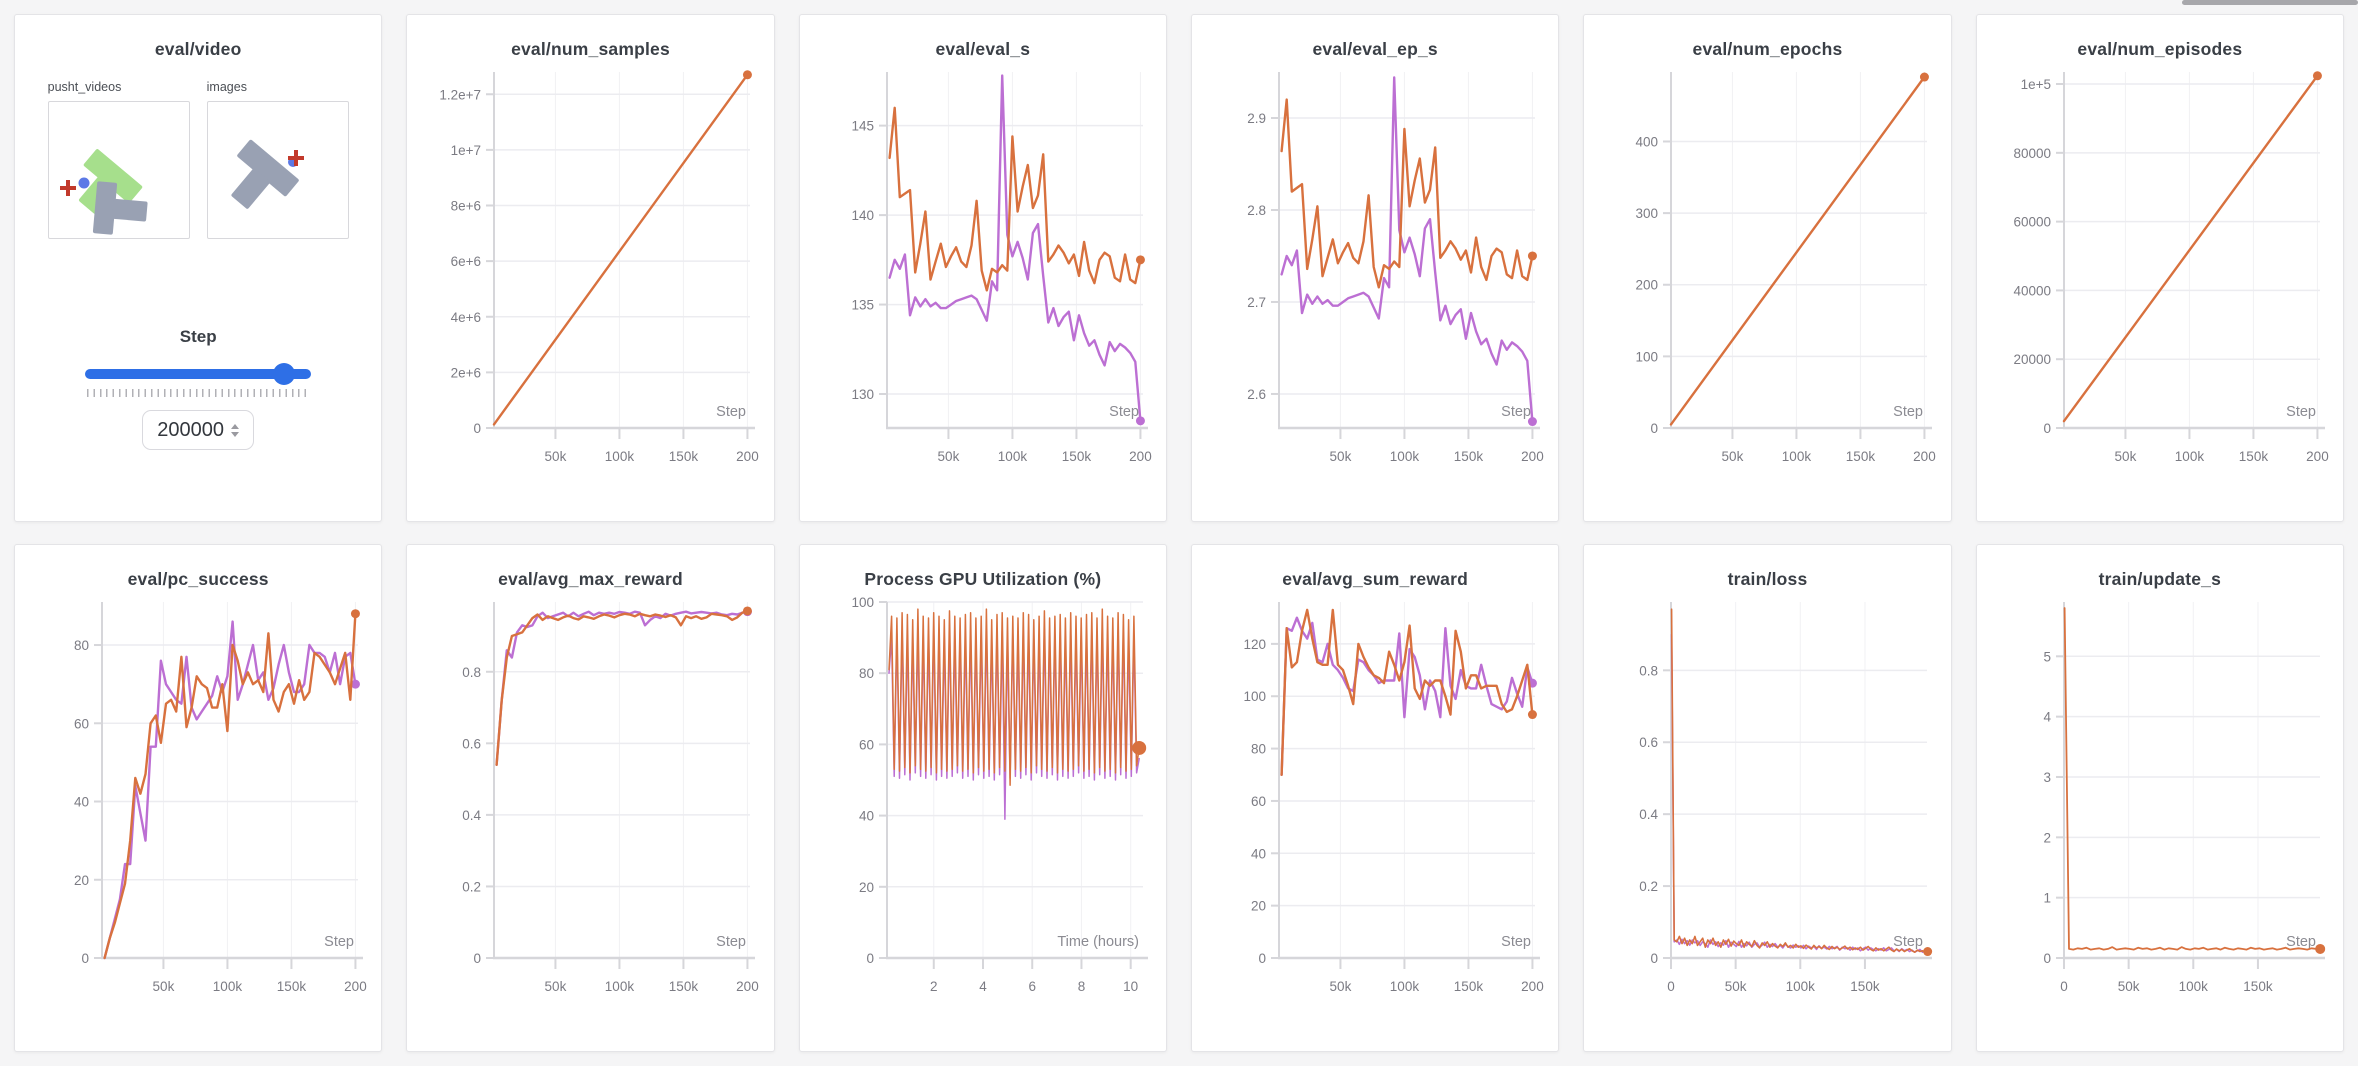  I want to click on pusht-scene-icon, so click(267, 174).